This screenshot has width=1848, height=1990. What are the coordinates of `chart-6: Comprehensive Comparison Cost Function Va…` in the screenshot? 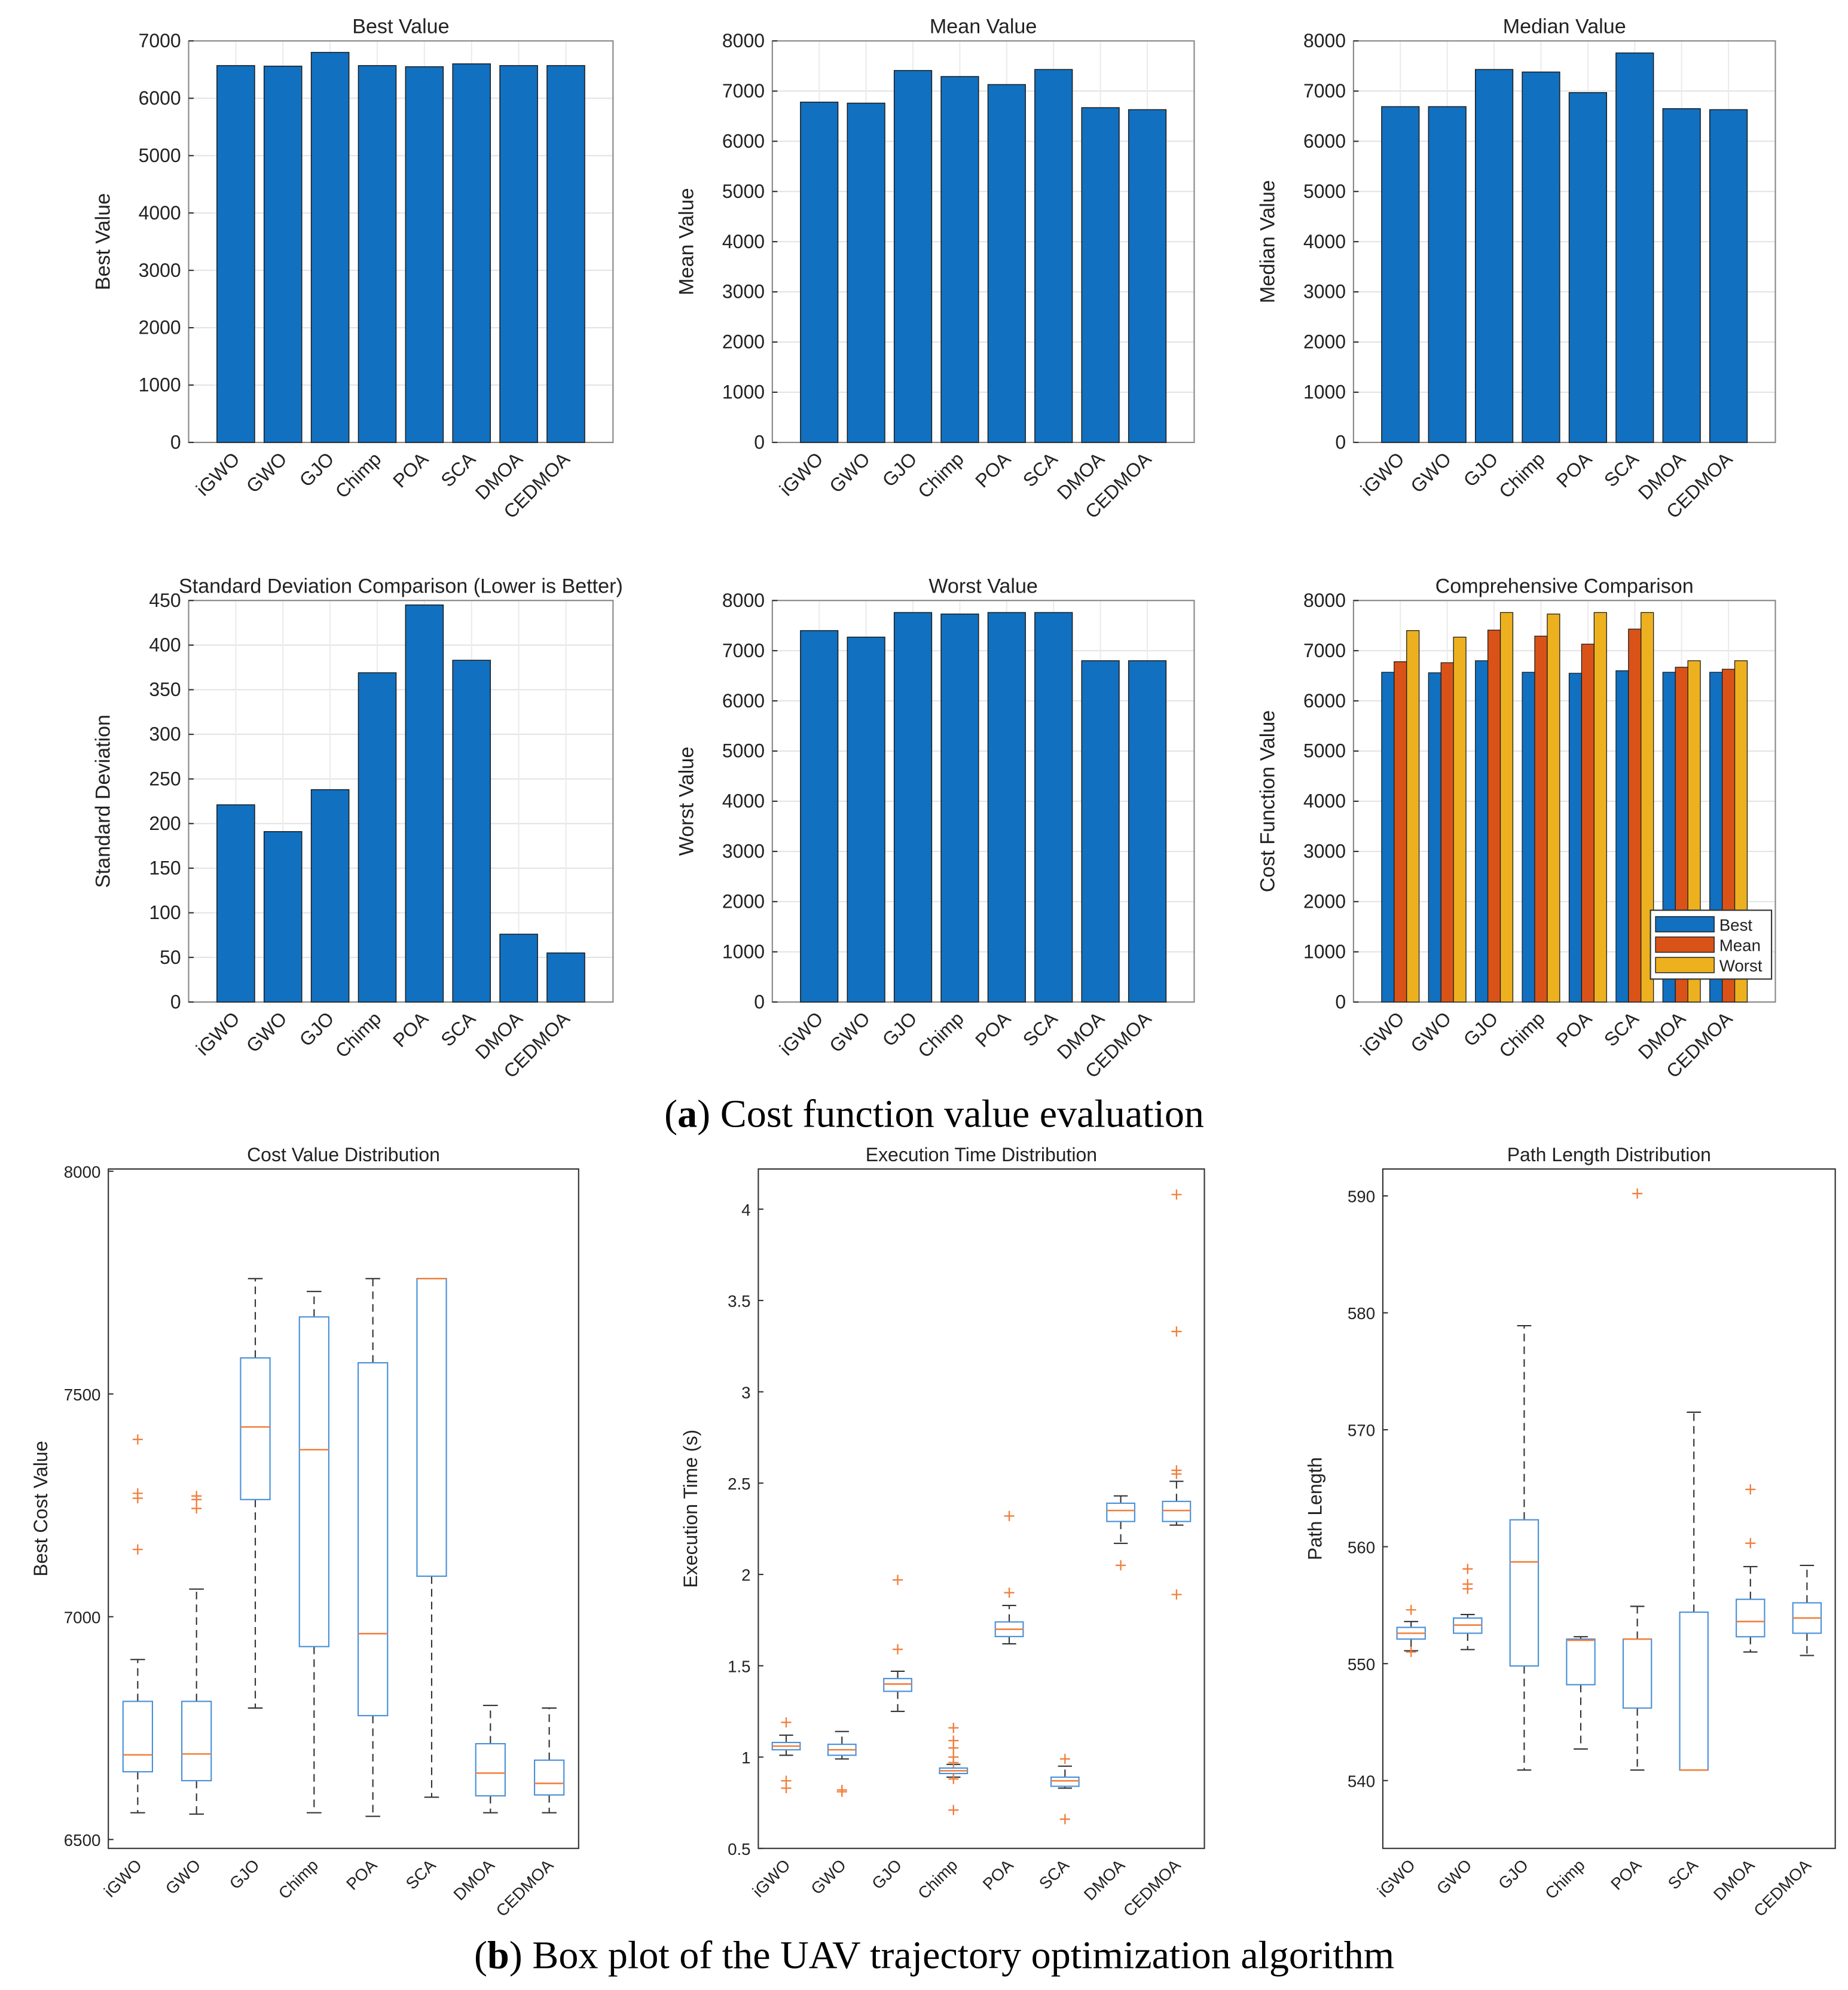 It's located at (1516, 828).